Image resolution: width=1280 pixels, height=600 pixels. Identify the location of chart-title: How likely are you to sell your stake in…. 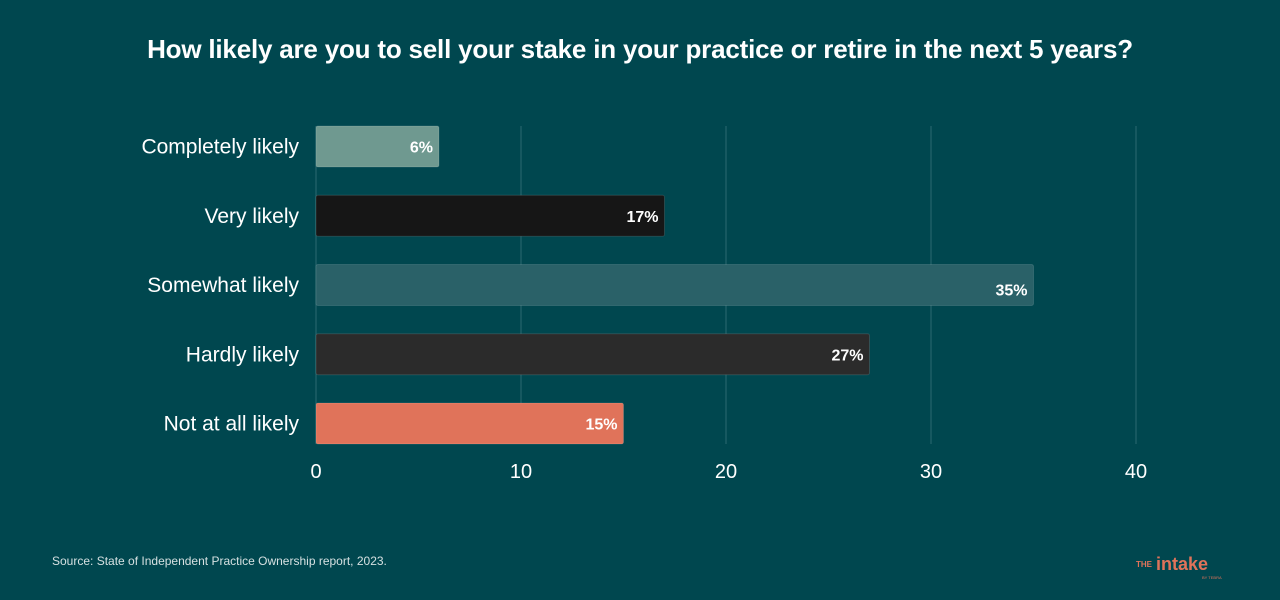
(640, 49).